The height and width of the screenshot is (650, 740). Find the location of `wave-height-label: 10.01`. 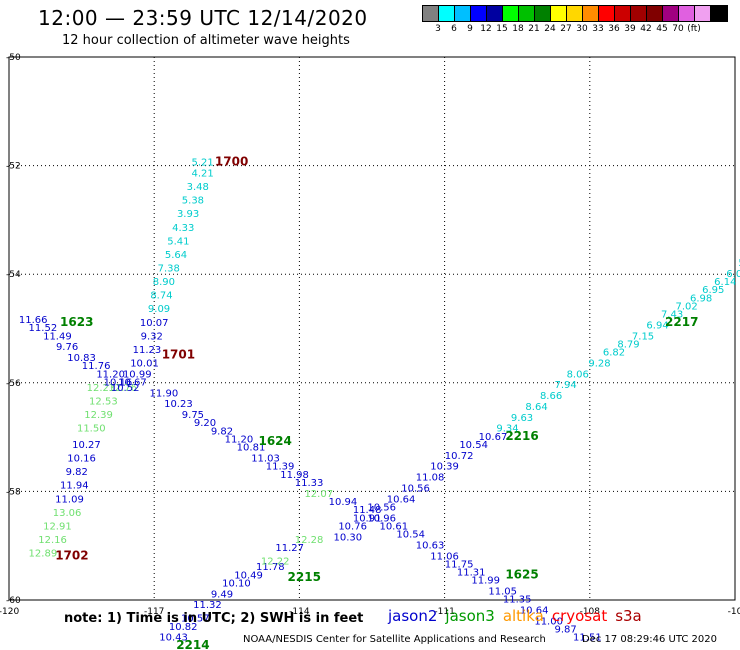

wave-height-label: 10.01 is located at coordinates (144, 364).